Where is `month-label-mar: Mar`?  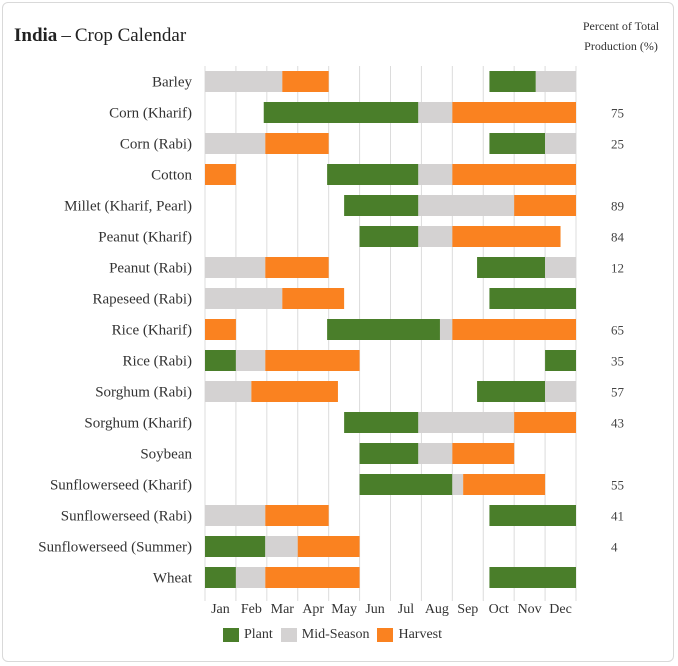 month-label-mar: Mar is located at coordinates (283, 609).